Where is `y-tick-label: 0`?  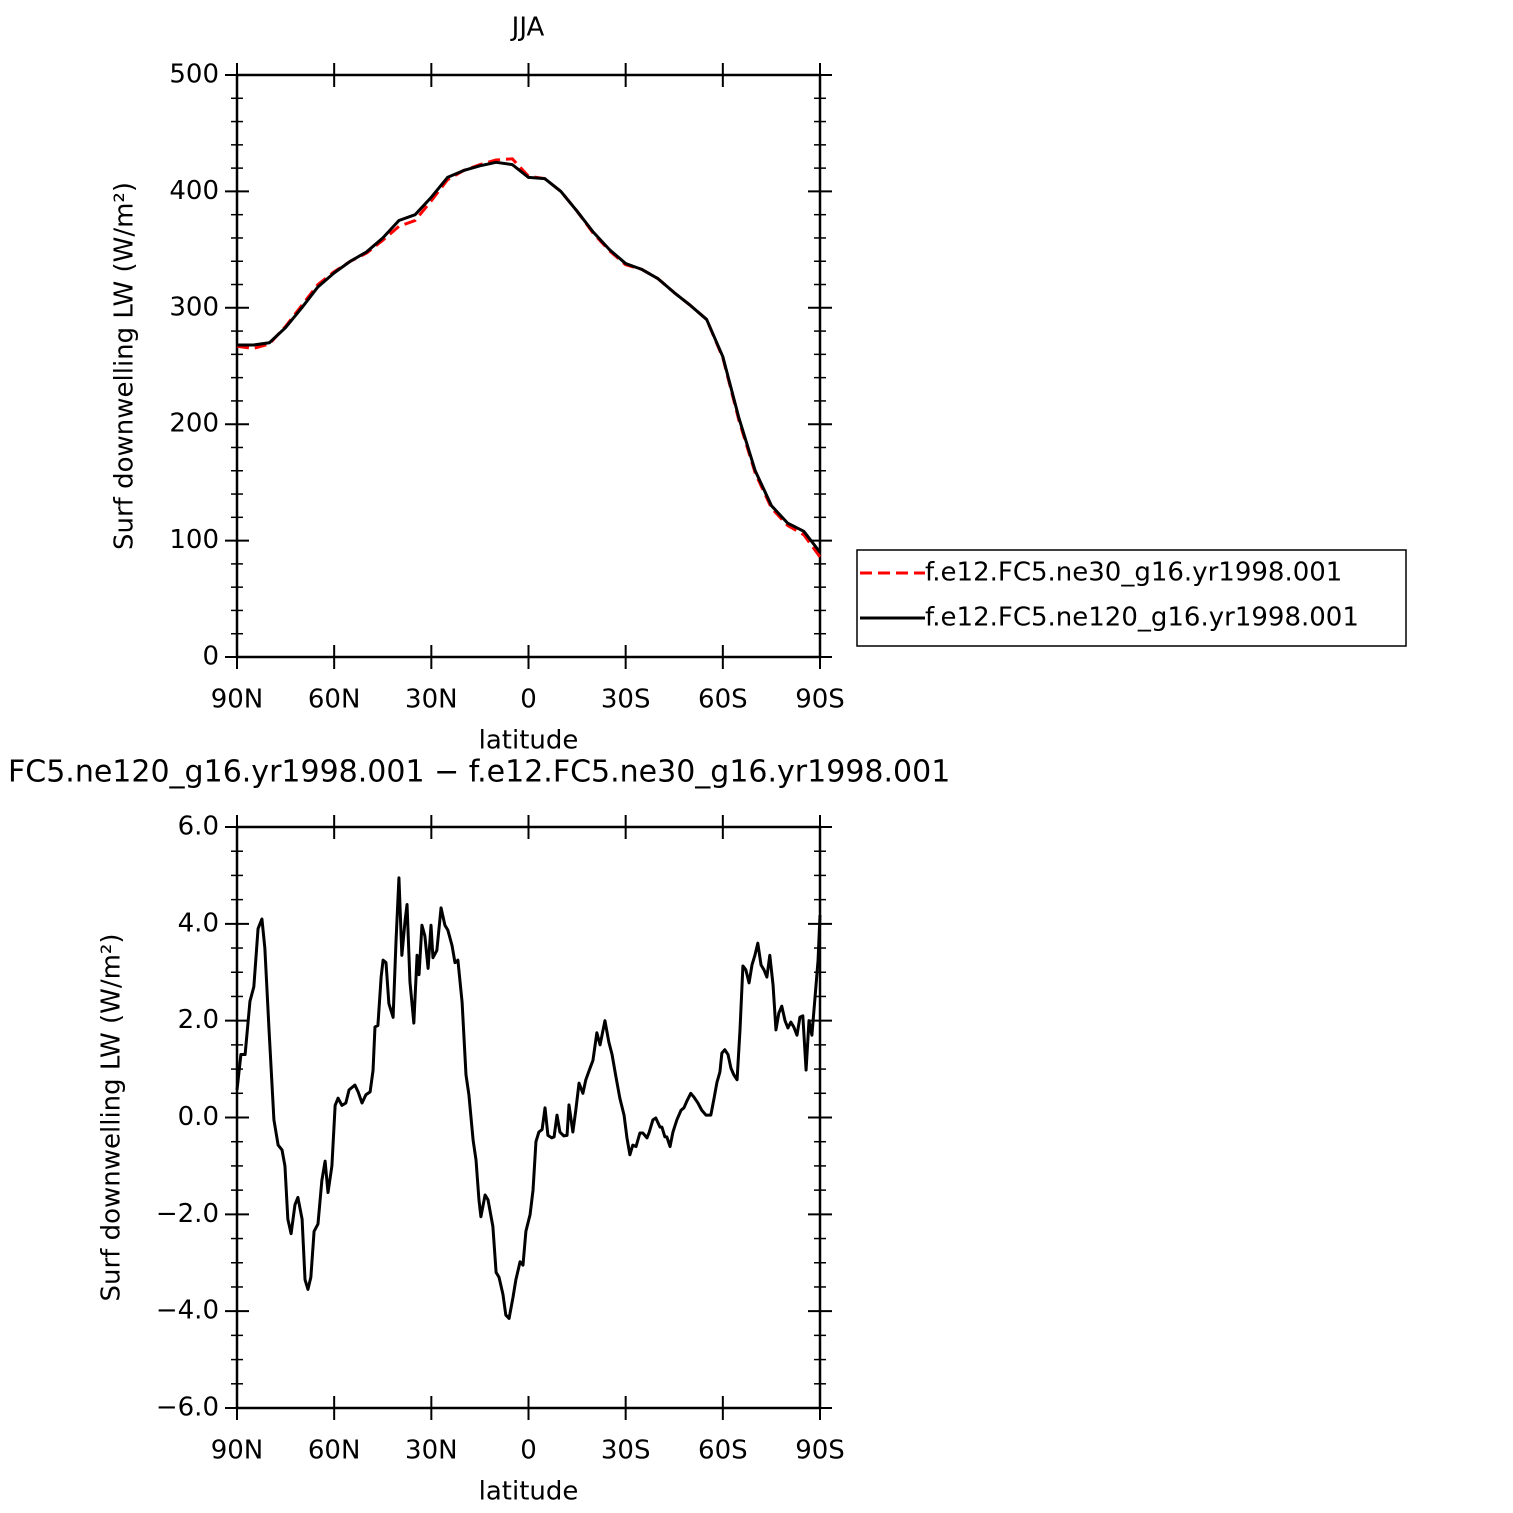 y-tick-label: 0 is located at coordinates (210, 657).